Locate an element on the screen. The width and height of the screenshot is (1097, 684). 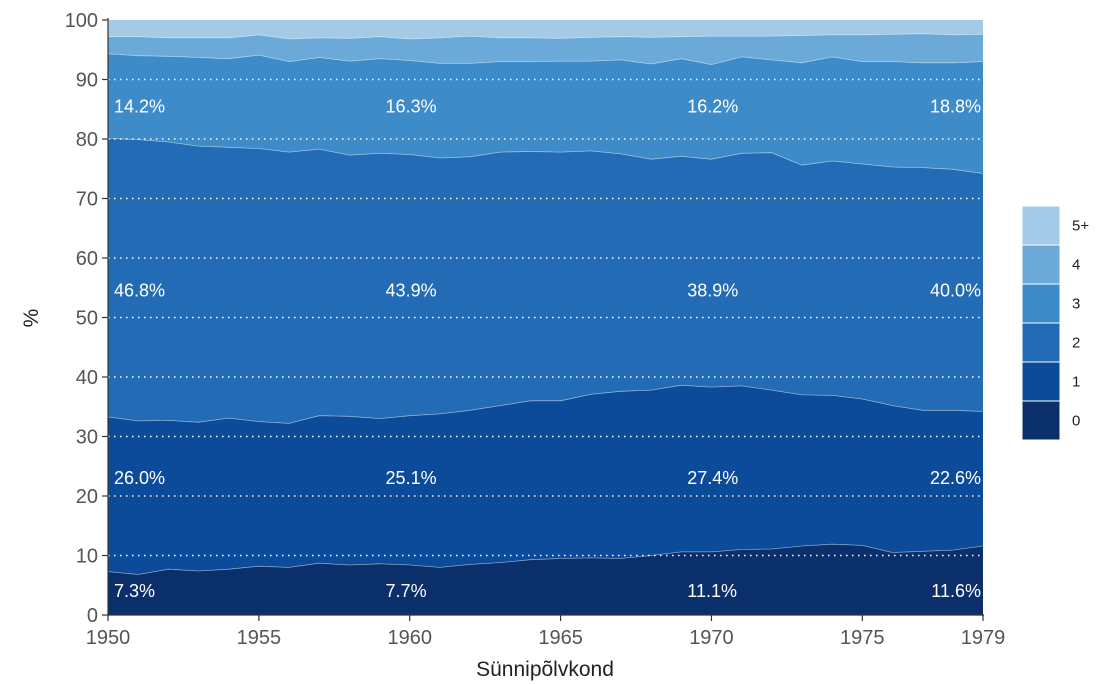
legend-label: 4 is located at coordinates (1076, 265).